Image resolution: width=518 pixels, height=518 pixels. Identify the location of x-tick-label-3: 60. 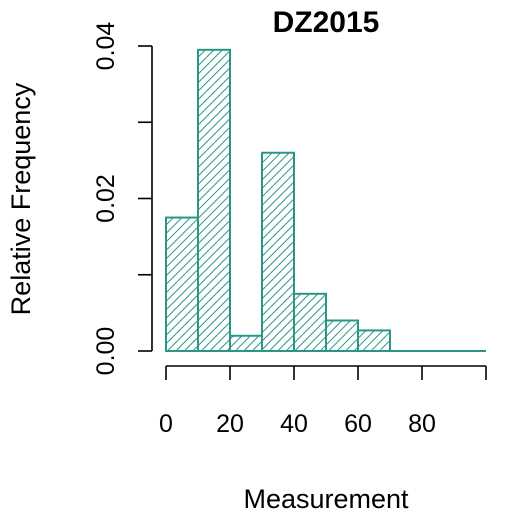
(358, 424).